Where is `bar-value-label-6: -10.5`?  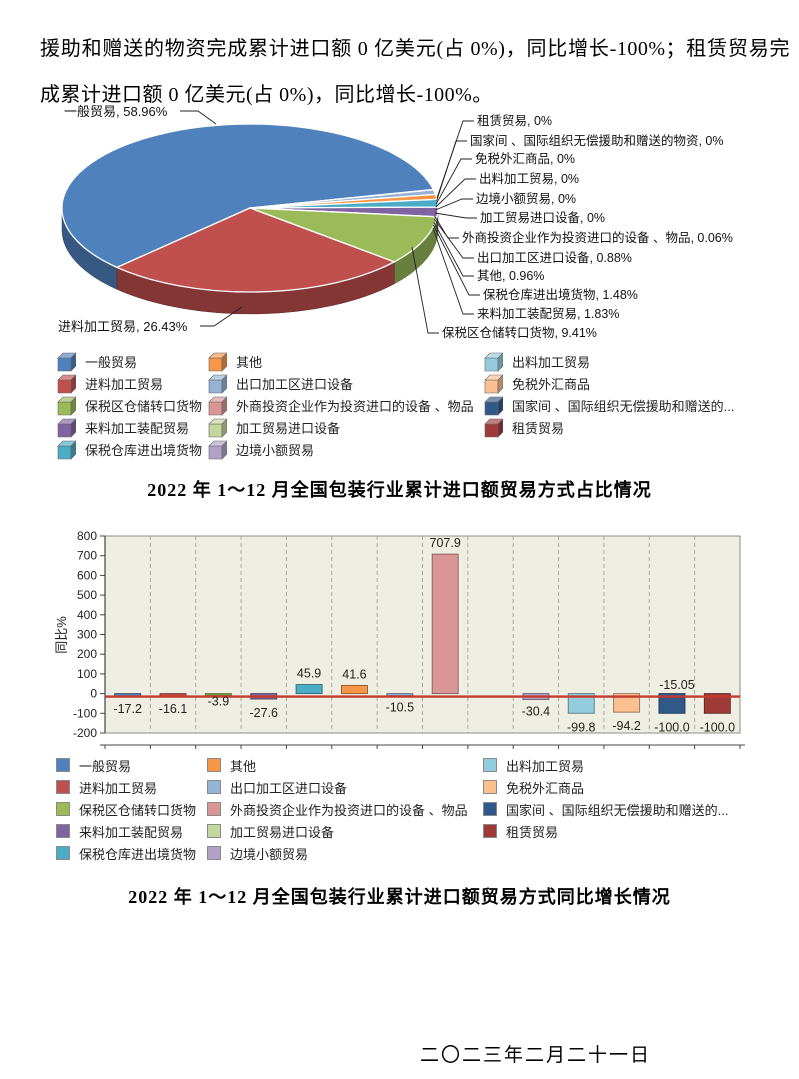 bar-value-label-6: -10.5 is located at coordinates (400, 708).